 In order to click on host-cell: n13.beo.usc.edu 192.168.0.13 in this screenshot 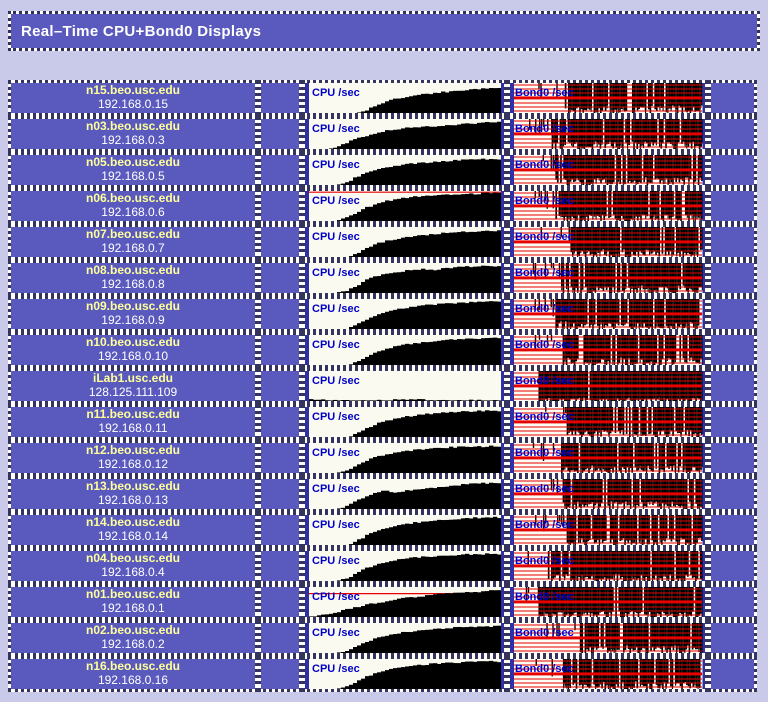, I will do `click(133, 494)`.